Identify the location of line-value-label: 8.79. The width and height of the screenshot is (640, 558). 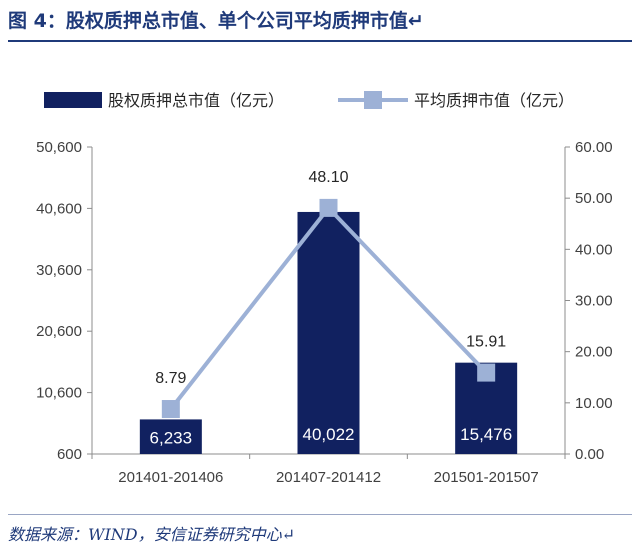
(170, 378).